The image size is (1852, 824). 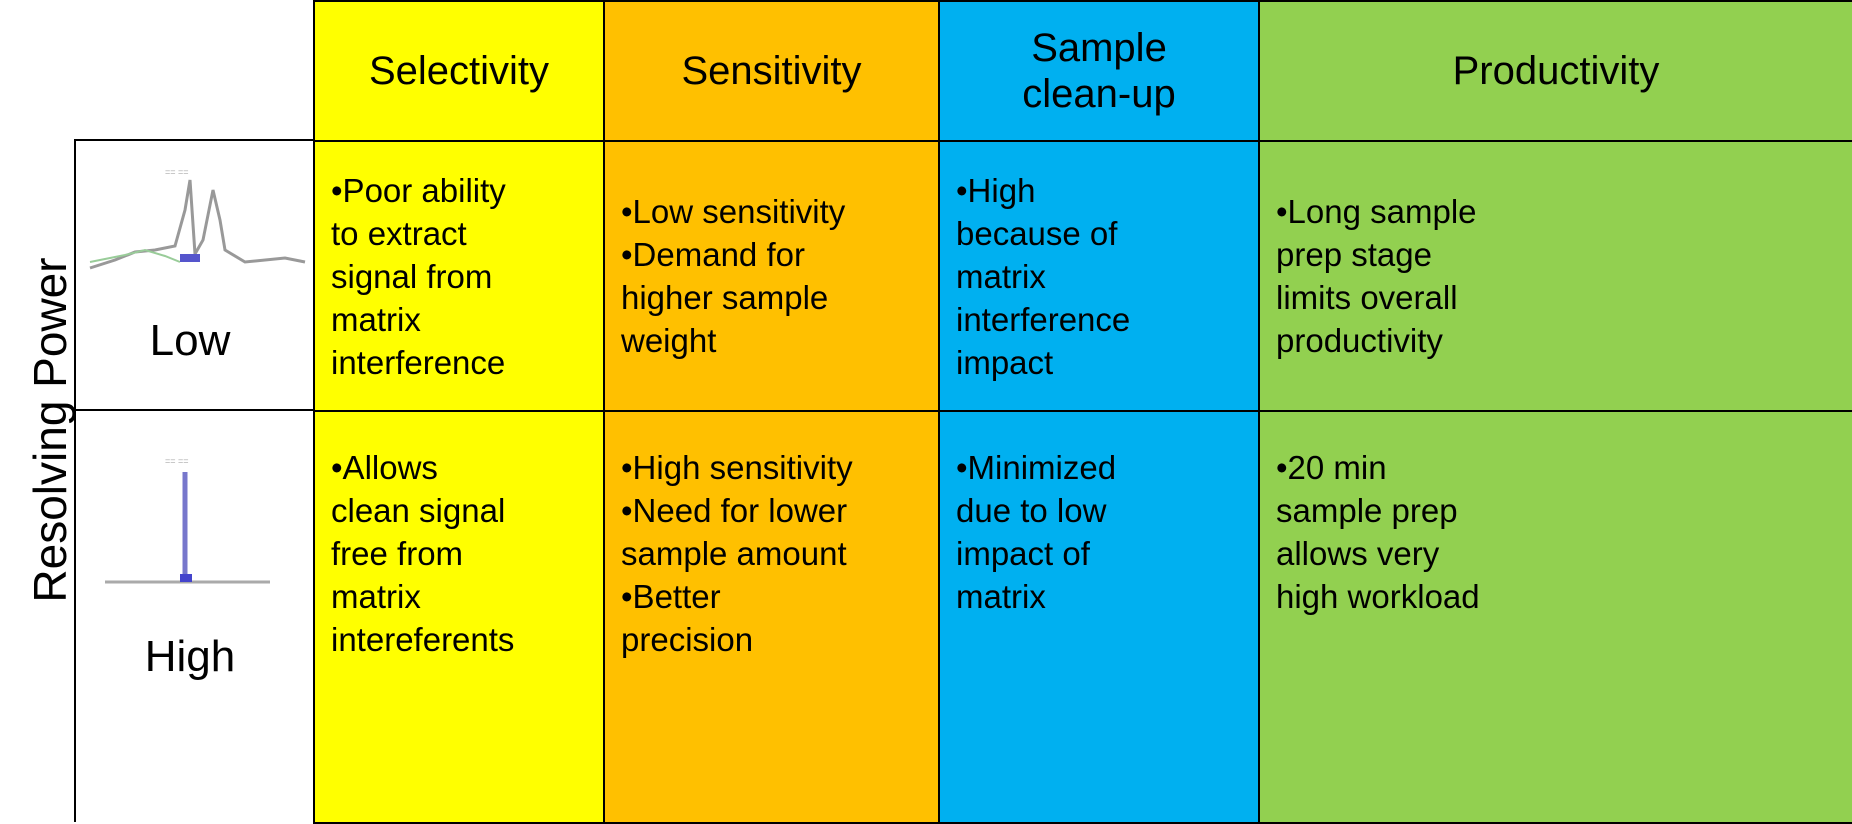 I want to click on cell-line: limits overall, so click(x=1367, y=297).